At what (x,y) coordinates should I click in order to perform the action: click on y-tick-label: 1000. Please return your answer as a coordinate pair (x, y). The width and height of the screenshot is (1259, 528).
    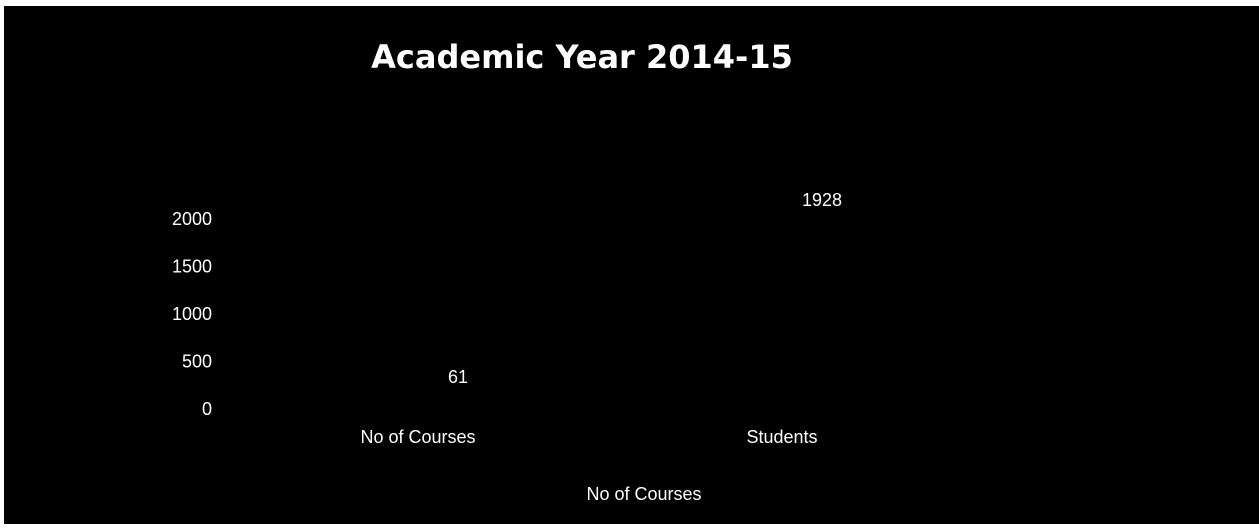
    Looking at the image, I should click on (192, 314).